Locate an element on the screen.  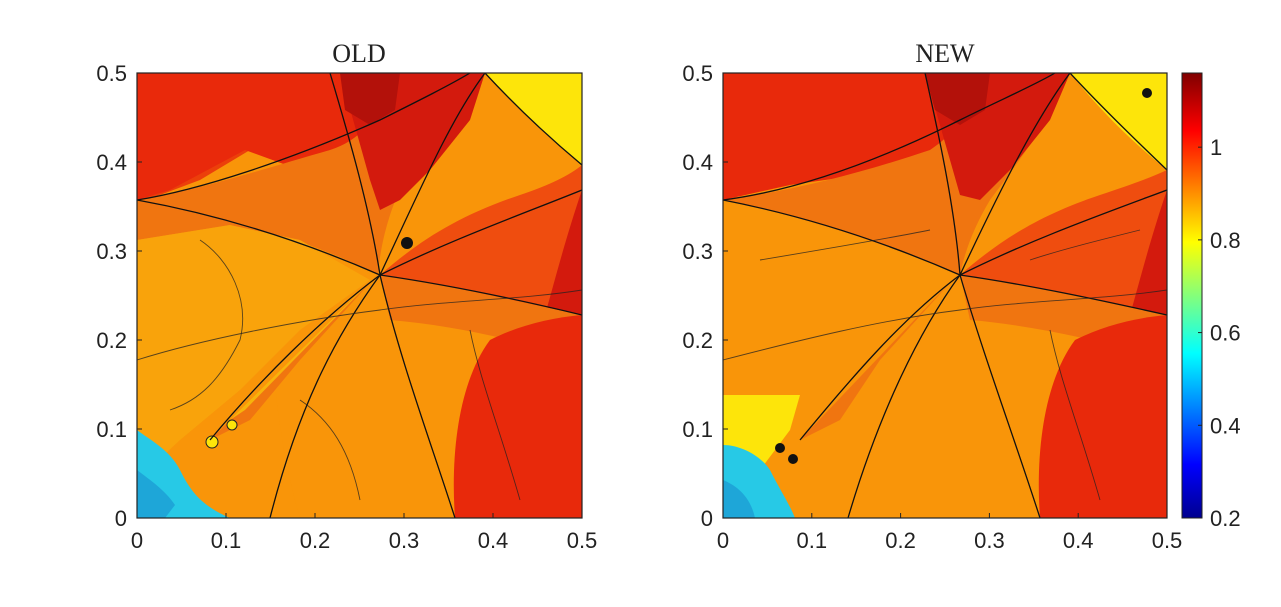
region-left-amber is located at coordinates (253, 352).